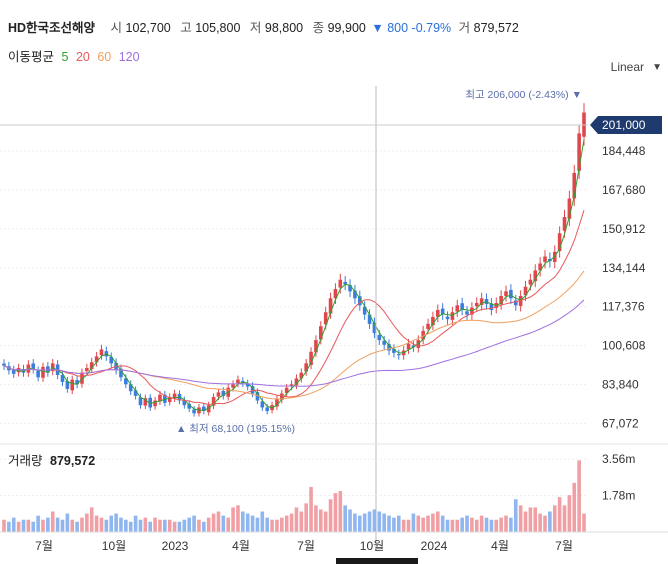  I want to click on scale-selector: Linear, so click(627, 67).